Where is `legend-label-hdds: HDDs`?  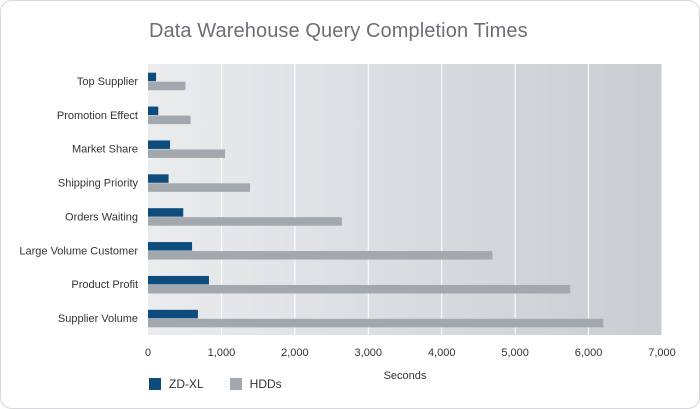 legend-label-hdds: HDDs is located at coordinates (265, 384).